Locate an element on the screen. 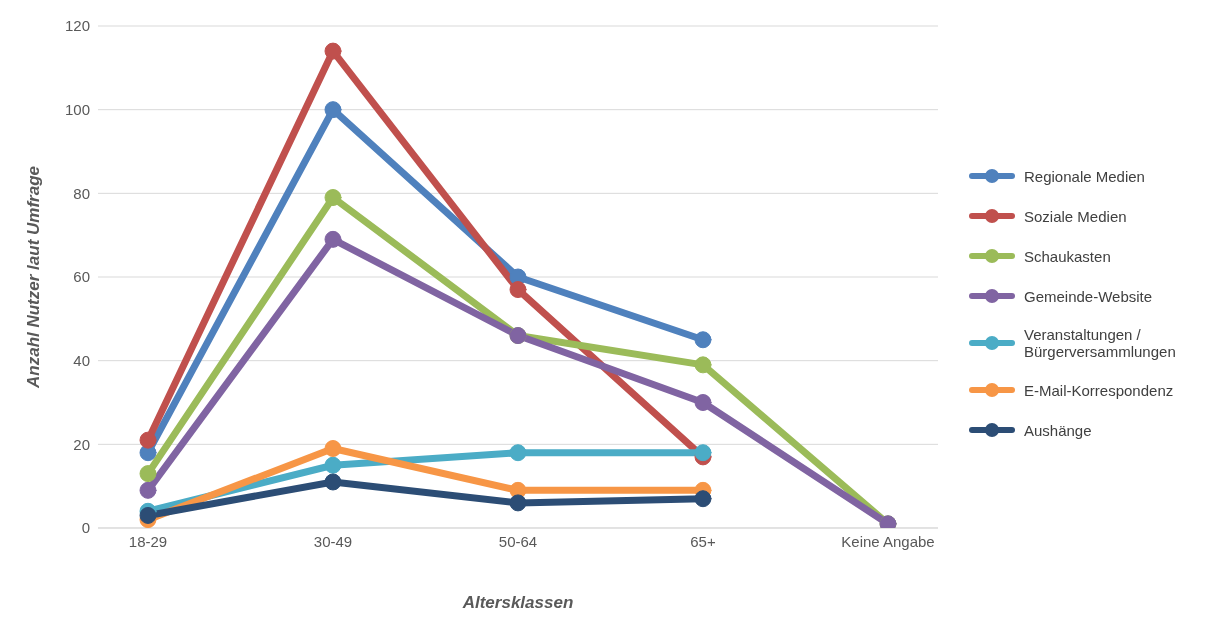 The height and width of the screenshot is (622, 1218). y-tick-label: 20 is located at coordinates (81, 444).